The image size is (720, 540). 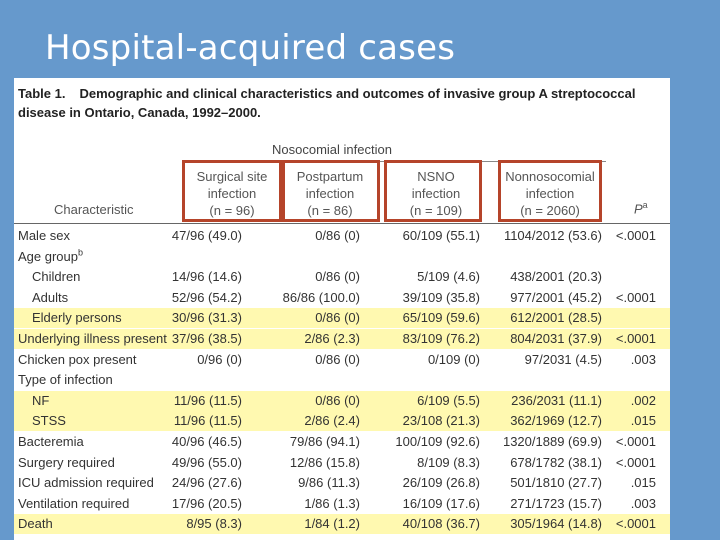 What do you see at coordinates (77, 318) in the screenshot?
I see `row-label: Elderly persons` at bounding box center [77, 318].